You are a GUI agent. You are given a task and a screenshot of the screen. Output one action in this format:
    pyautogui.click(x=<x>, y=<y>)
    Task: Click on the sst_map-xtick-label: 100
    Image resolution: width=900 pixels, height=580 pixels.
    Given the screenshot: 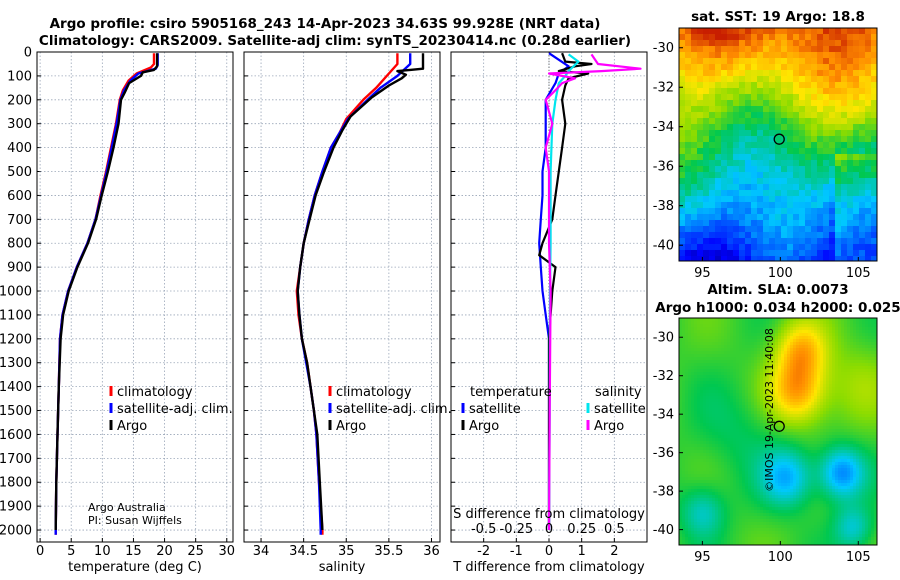 What is the action you would take?
    pyautogui.click(x=780, y=273)
    